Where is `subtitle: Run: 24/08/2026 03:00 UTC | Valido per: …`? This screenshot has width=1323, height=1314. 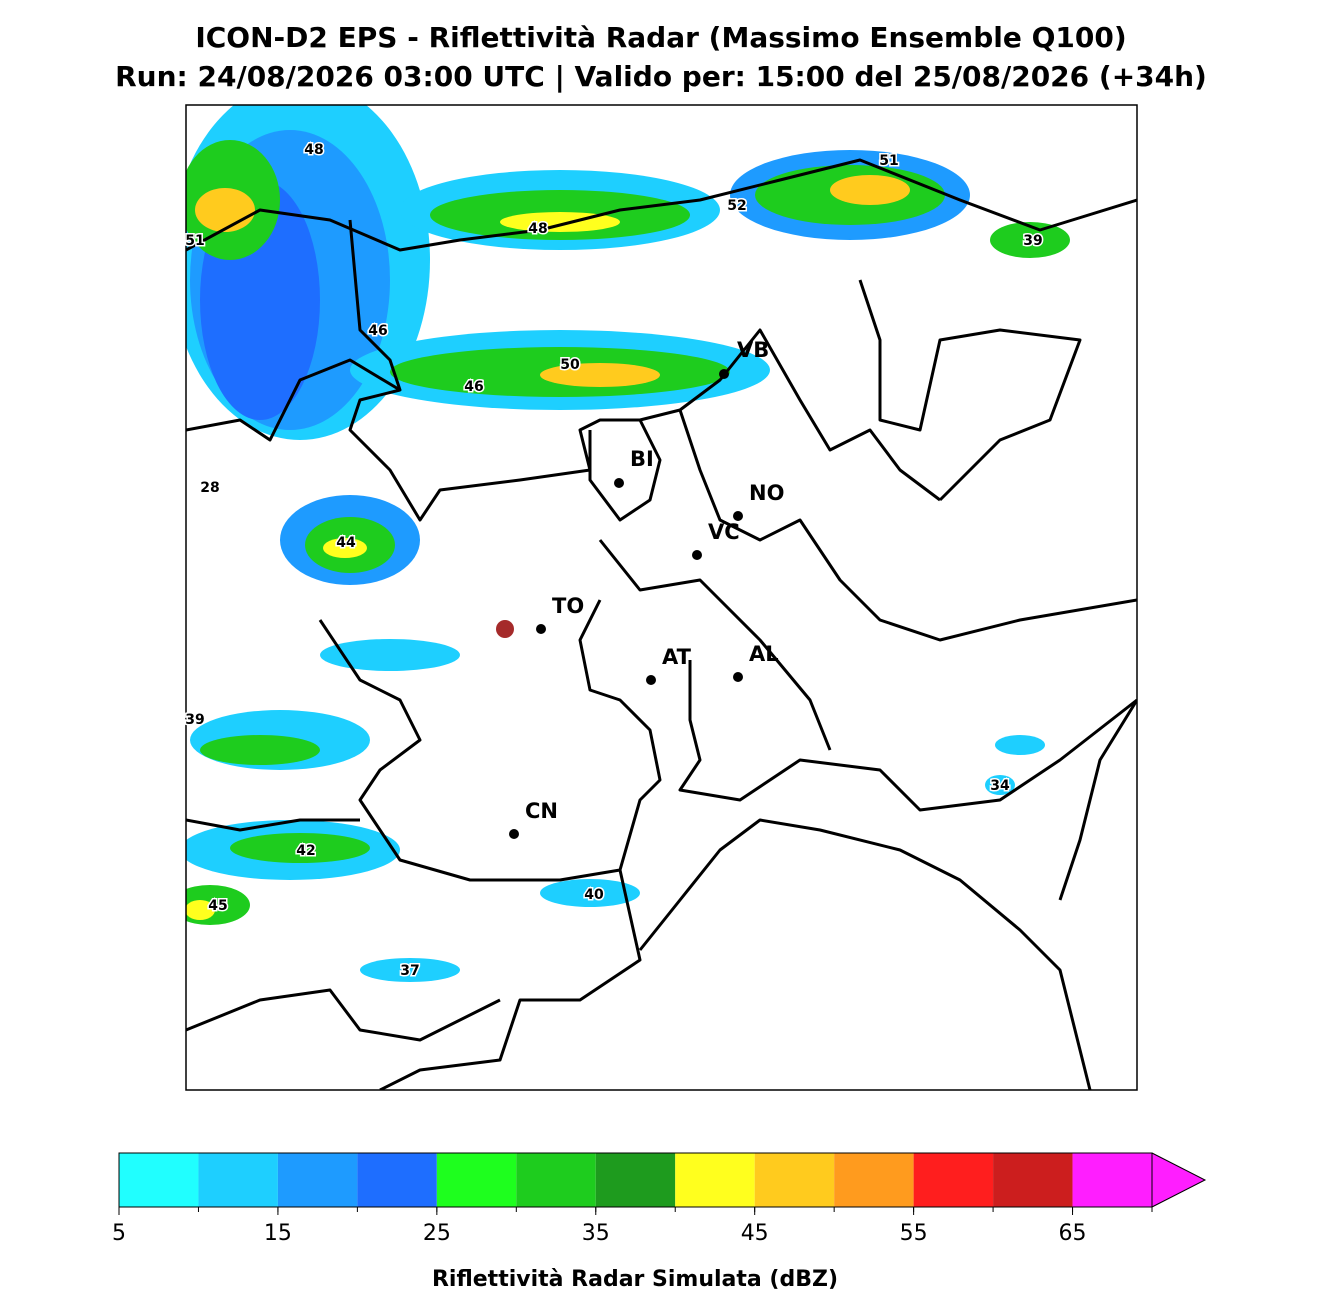 subtitle: Run: 24/08/2026 03:00 UTC | Valido per: … is located at coordinates (661, 76).